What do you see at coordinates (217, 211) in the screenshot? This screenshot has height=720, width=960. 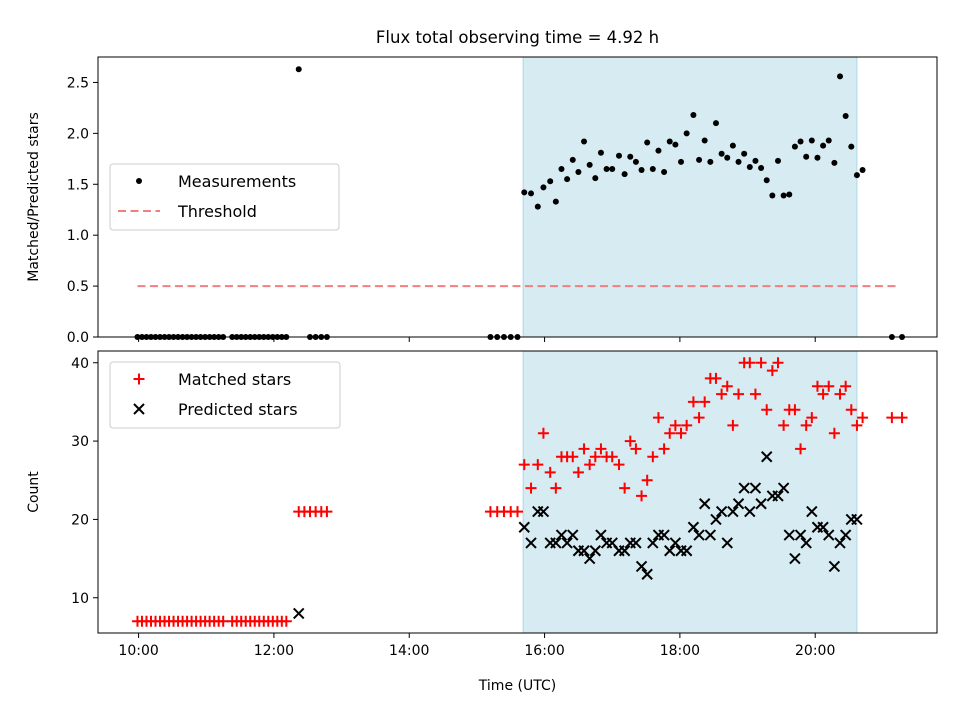 I see `legend-label: Threshold` at bounding box center [217, 211].